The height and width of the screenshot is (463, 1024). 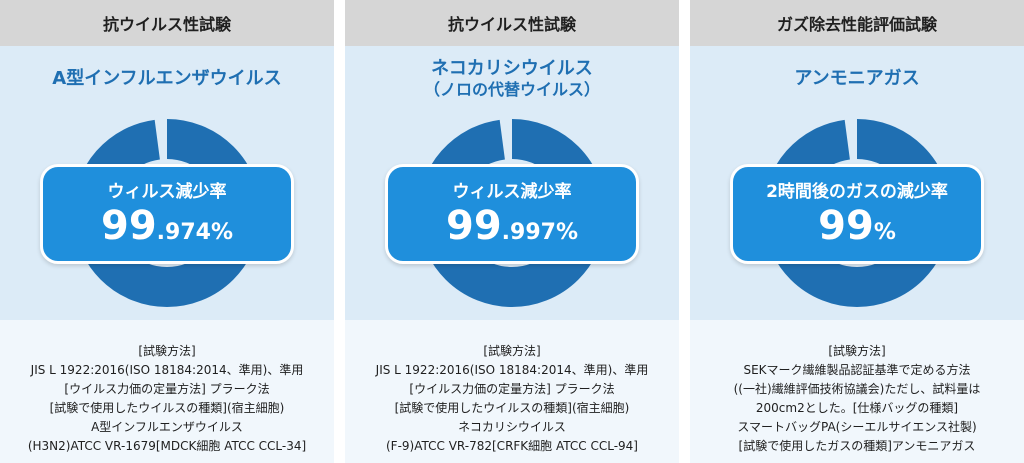 I want to click on method-line: A型インフルエンザウイルス, so click(x=167, y=427).